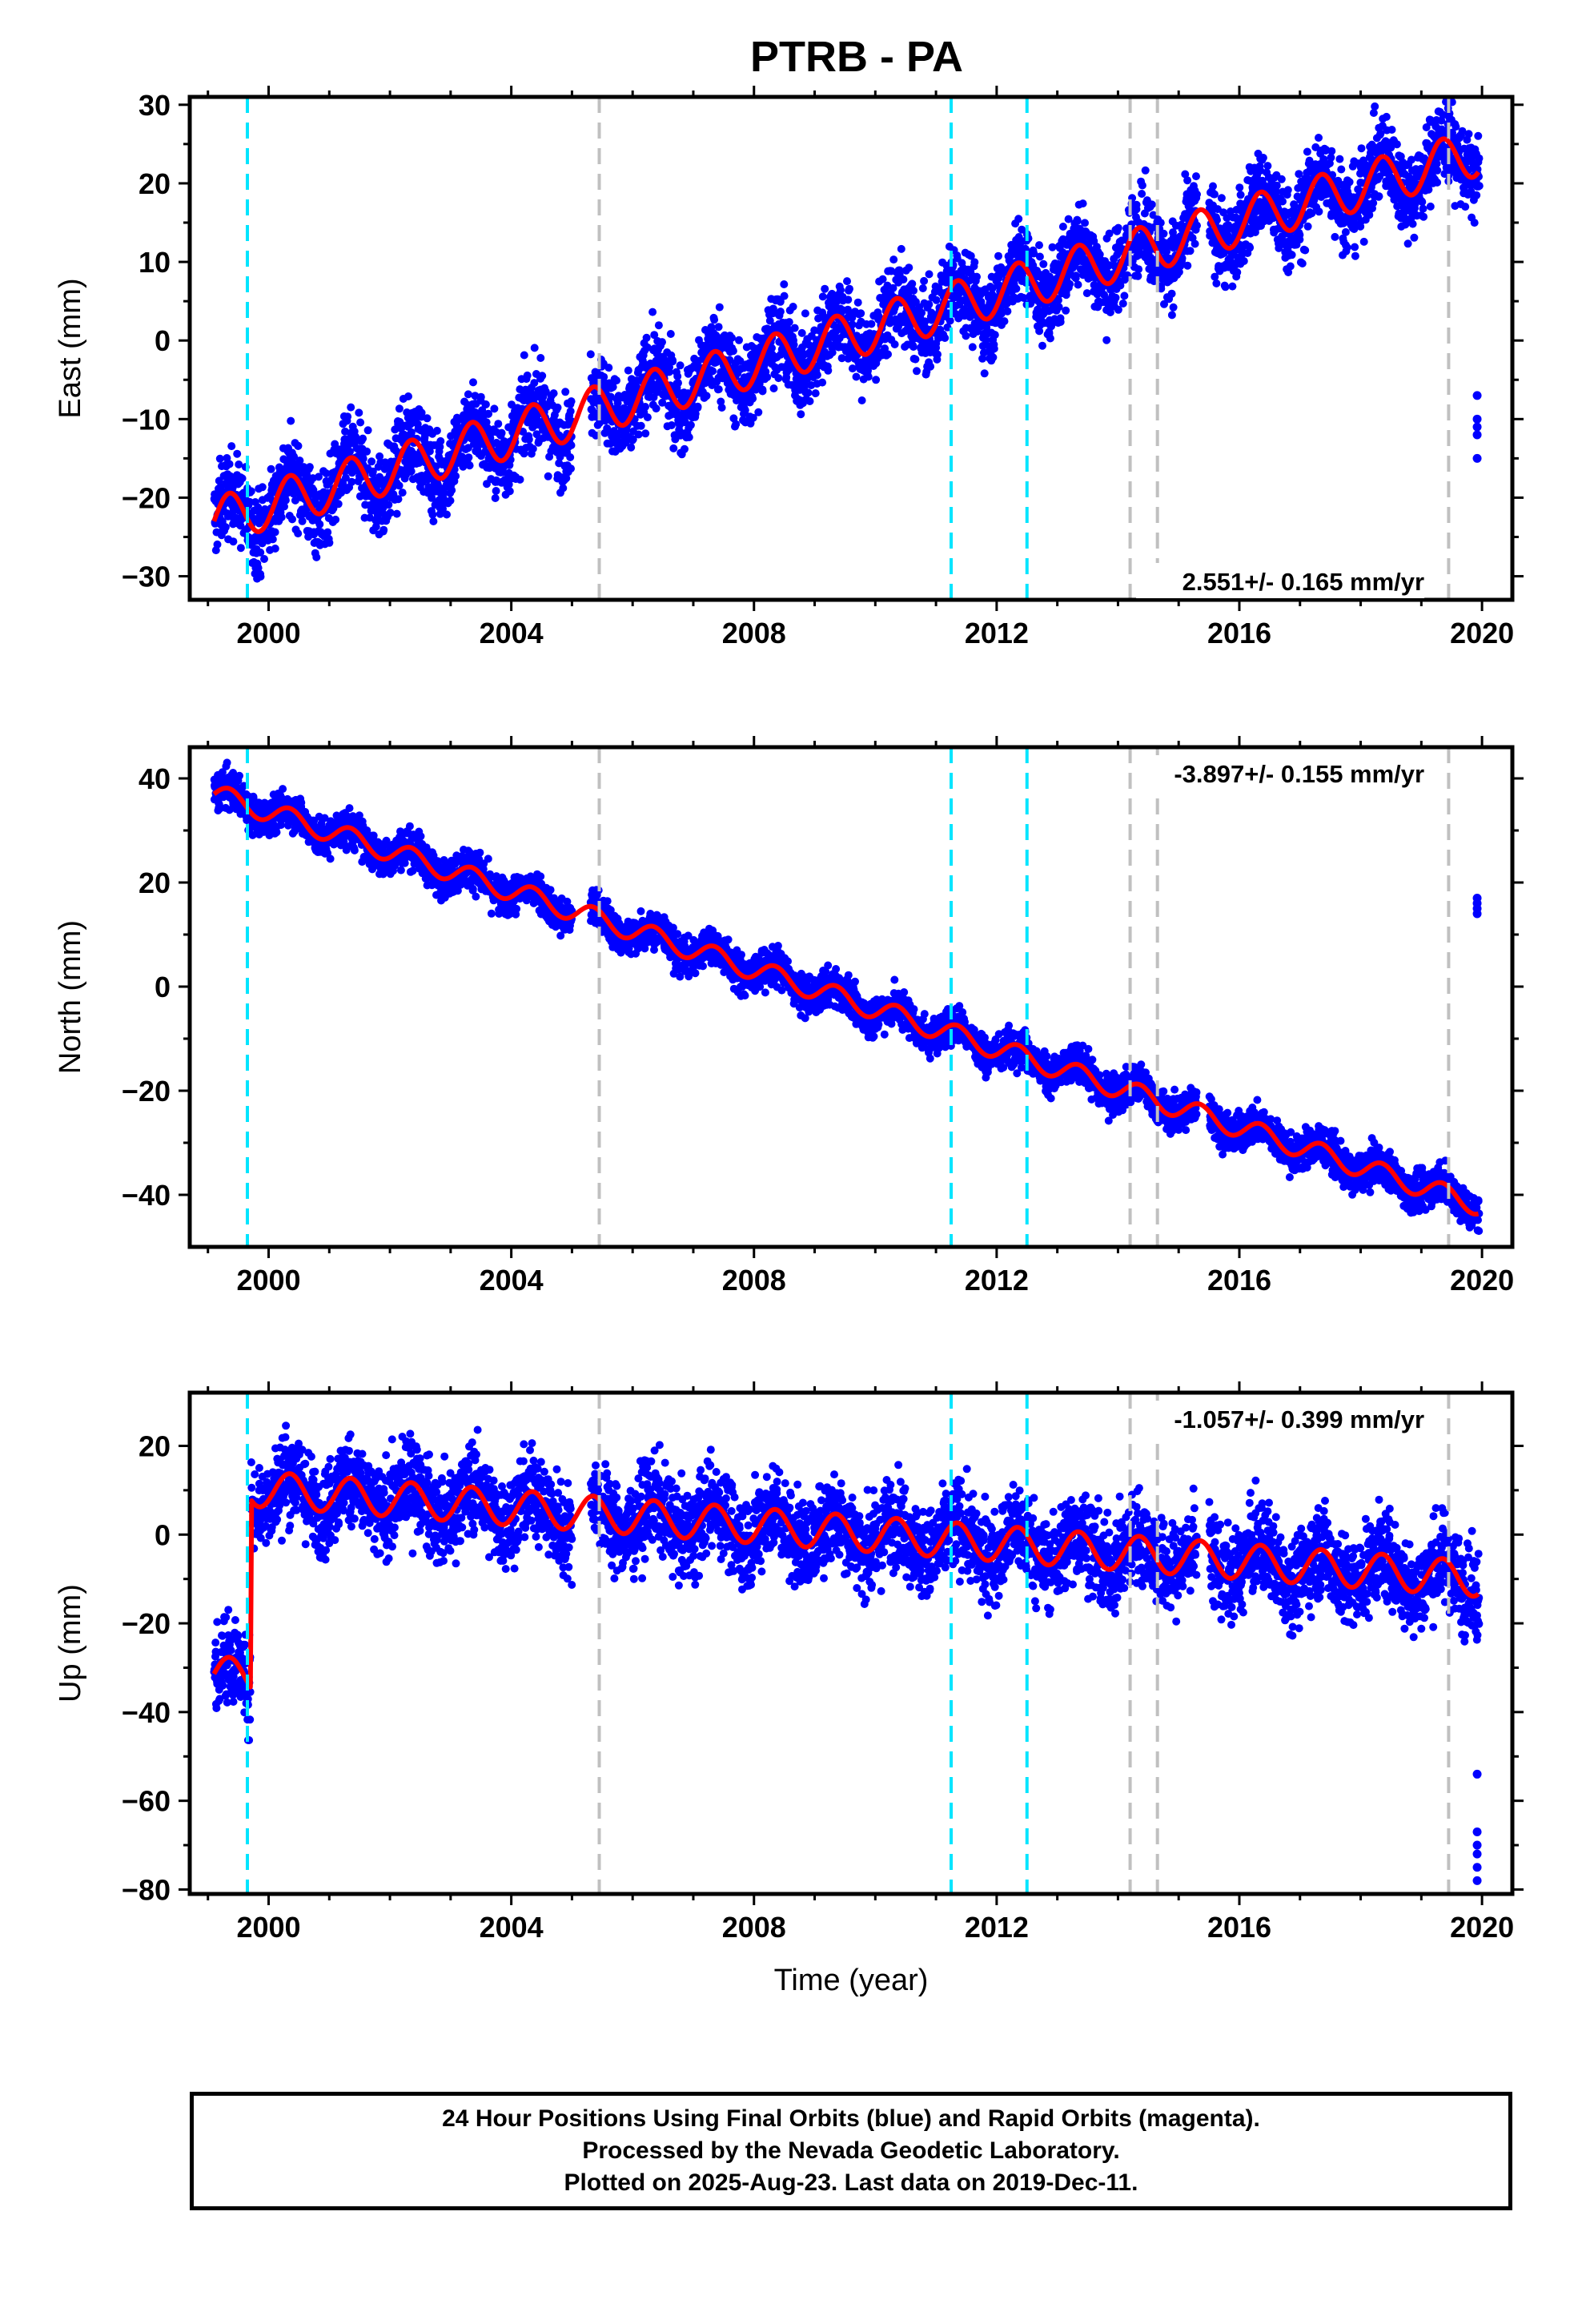 Image resolution: width=1582 pixels, height=2324 pixels. What do you see at coordinates (1482, 633) in the screenshot?
I see `x-tick-label: 2020` at bounding box center [1482, 633].